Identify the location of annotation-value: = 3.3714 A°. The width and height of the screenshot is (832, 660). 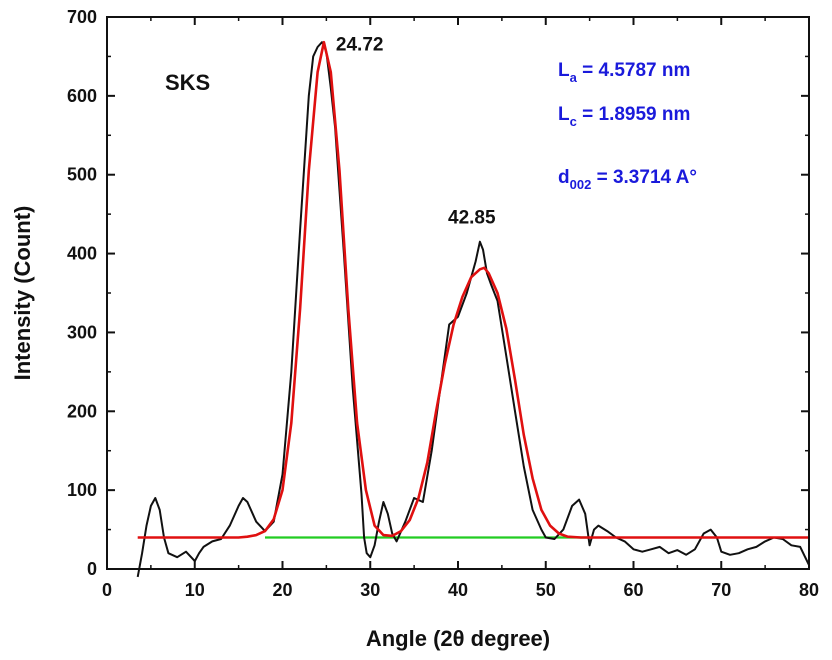
(644, 177).